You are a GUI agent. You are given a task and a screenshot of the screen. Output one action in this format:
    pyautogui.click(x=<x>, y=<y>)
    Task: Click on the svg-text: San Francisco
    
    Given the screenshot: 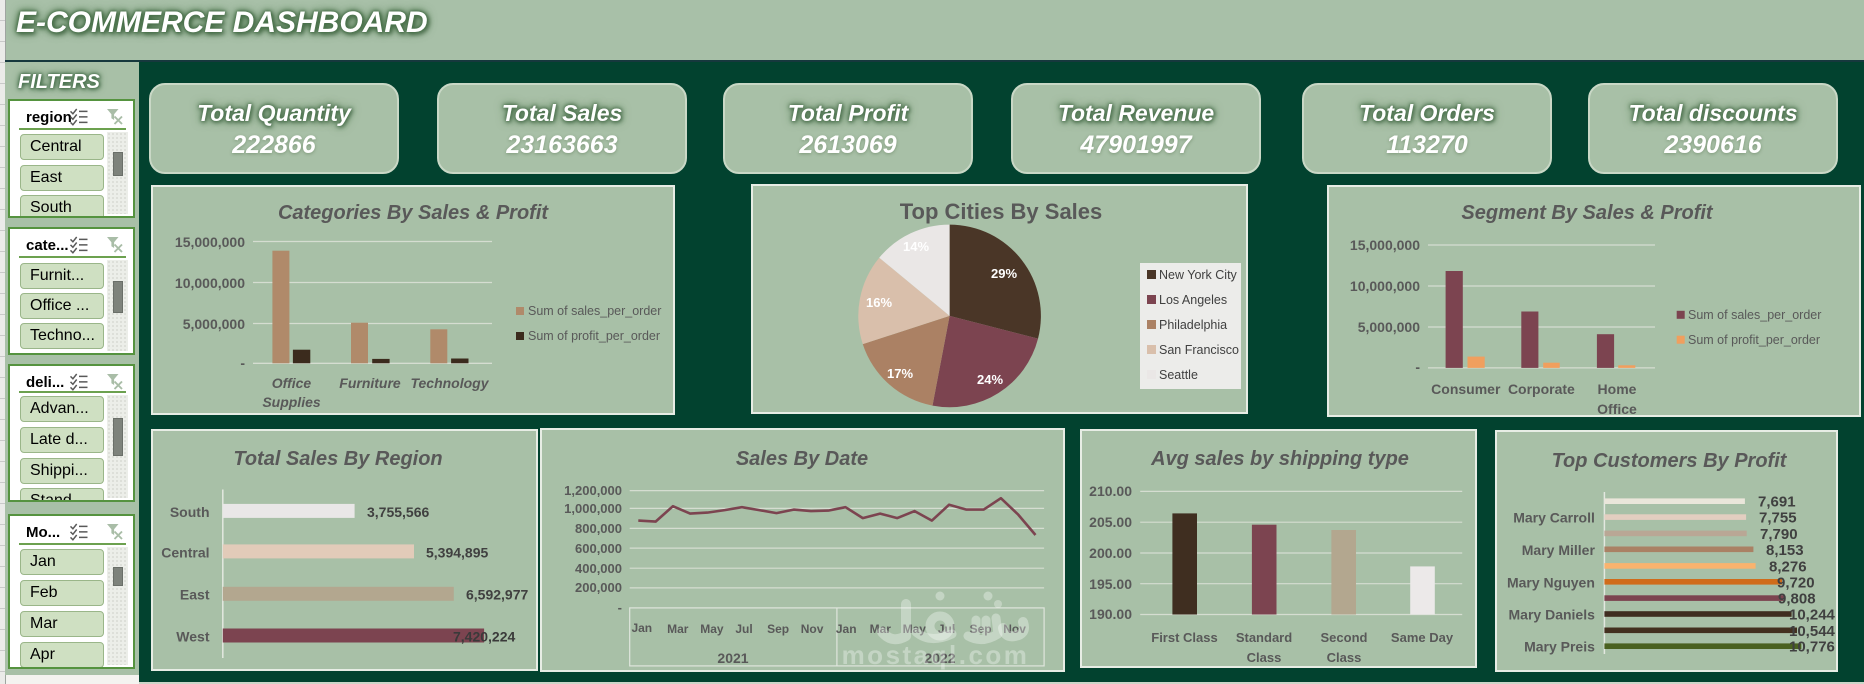 What is the action you would take?
    pyautogui.click(x=1199, y=350)
    